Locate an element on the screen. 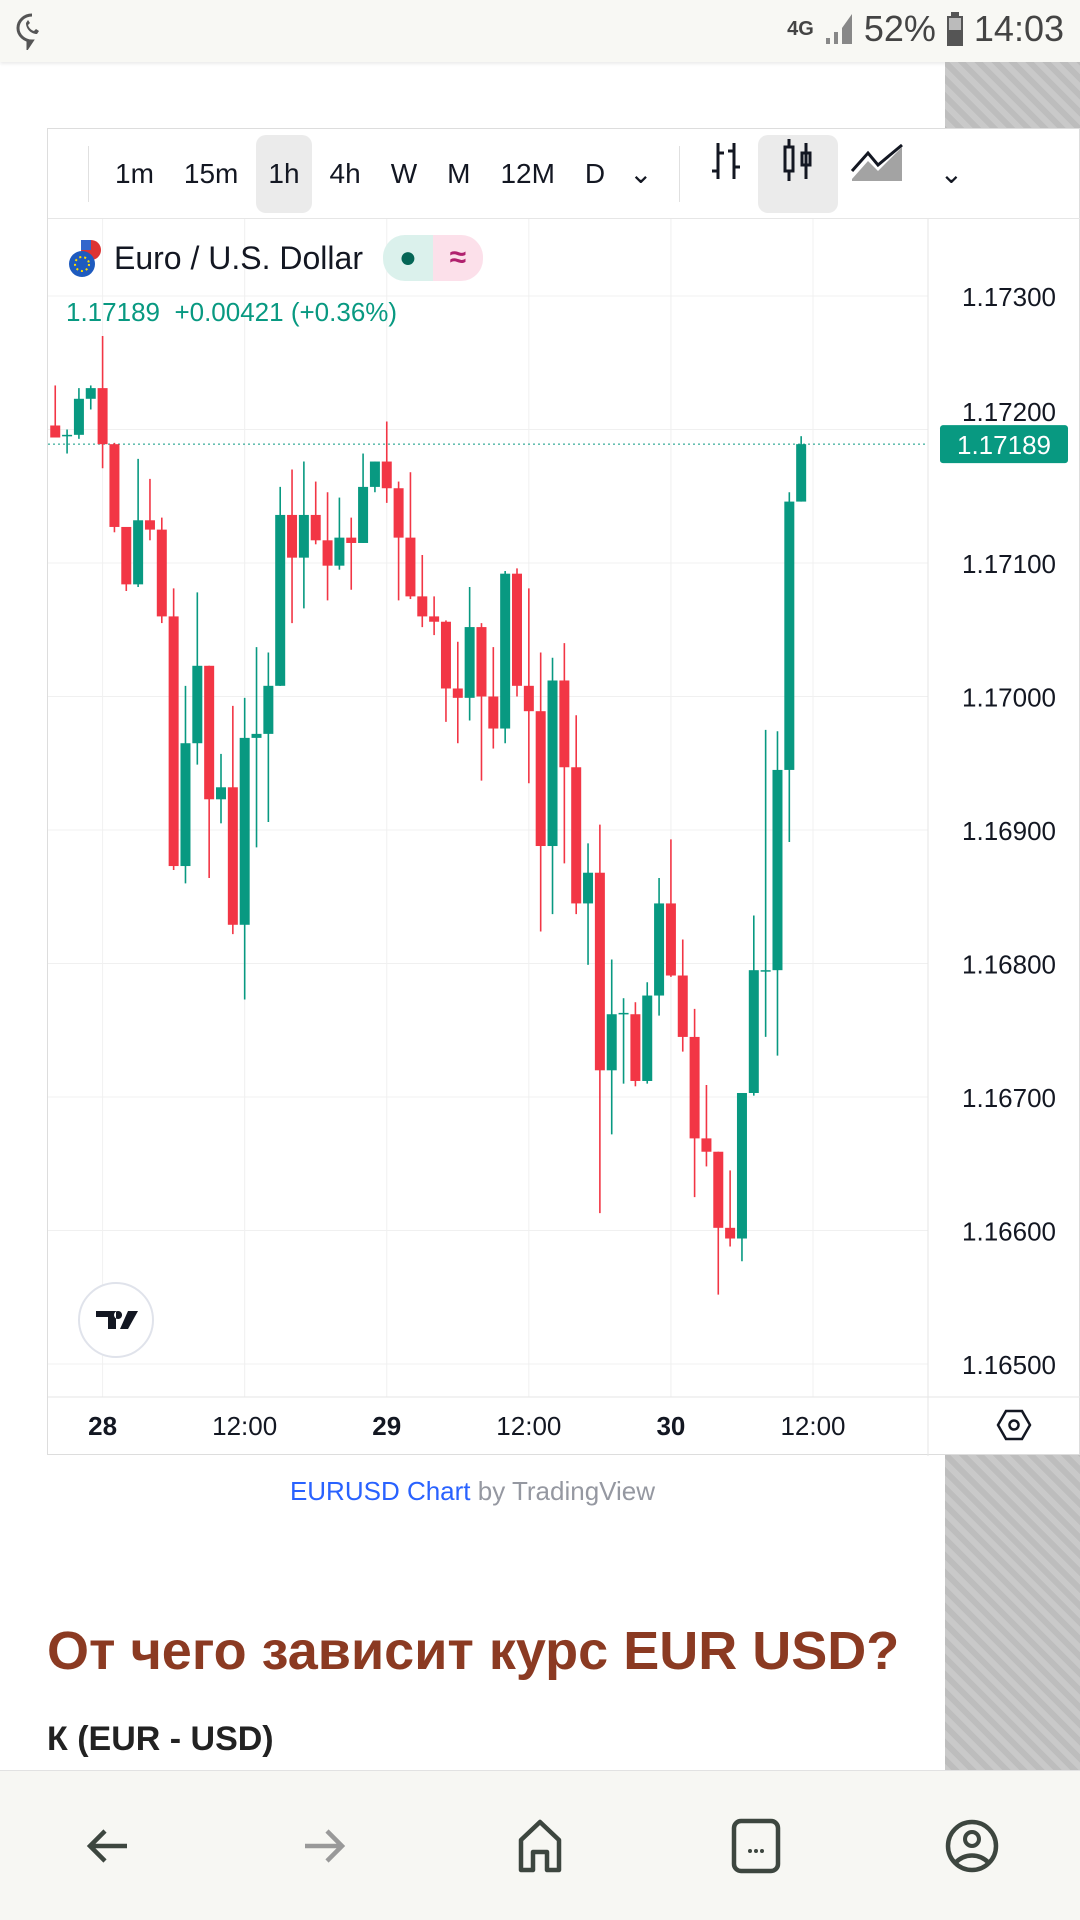 Image resolution: width=1080 pixels, height=1920 pixels. last-price: 1.17189 is located at coordinates (113, 312).